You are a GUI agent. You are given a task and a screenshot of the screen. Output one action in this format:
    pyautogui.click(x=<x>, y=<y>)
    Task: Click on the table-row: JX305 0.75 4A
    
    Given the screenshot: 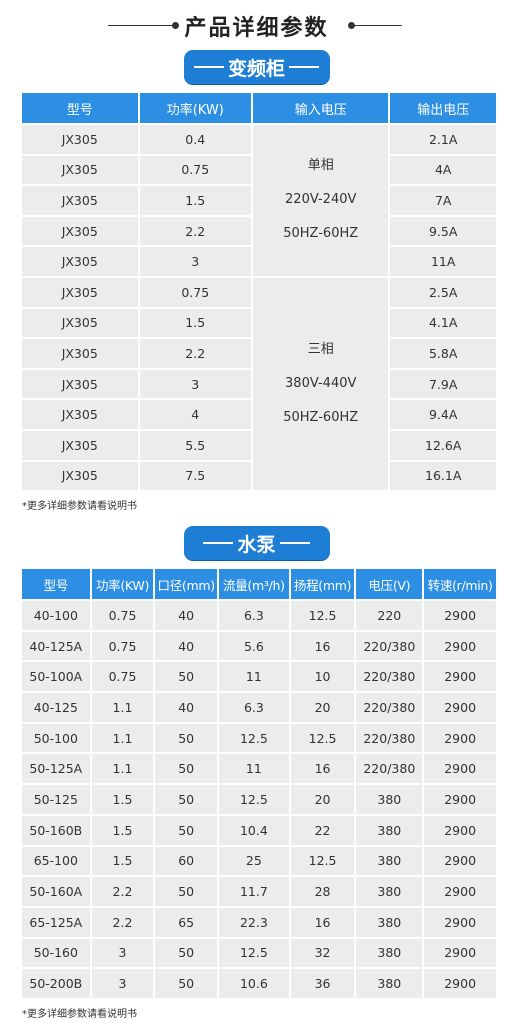 What is the action you would take?
    pyautogui.click(x=259, y=170)
    